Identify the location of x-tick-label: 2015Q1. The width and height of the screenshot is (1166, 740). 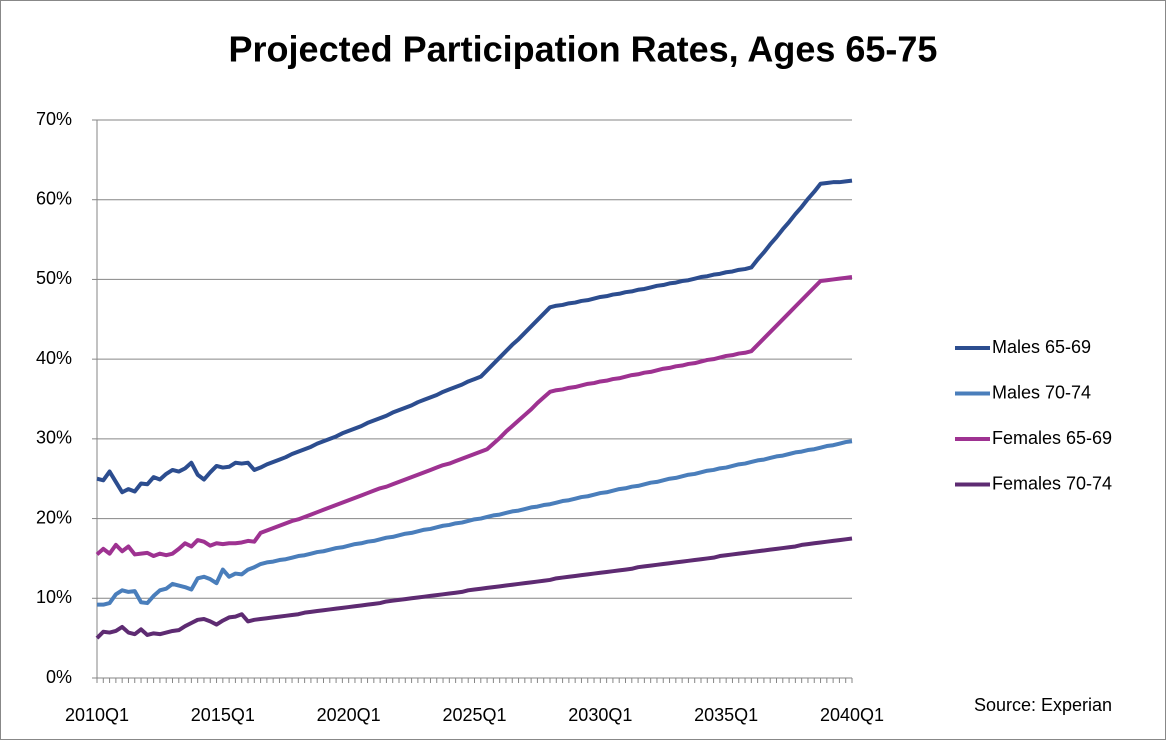
(223, 715).